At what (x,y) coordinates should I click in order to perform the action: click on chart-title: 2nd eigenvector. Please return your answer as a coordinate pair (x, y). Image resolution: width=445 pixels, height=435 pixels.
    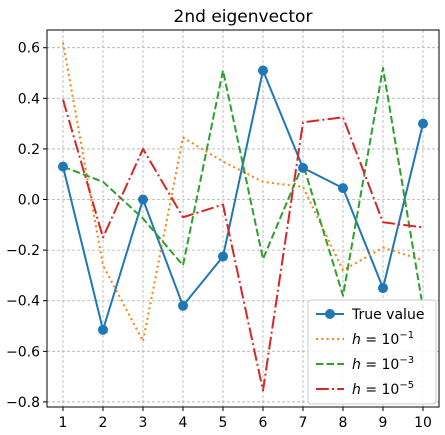
    Looking at the image, I should click on (243, 17).